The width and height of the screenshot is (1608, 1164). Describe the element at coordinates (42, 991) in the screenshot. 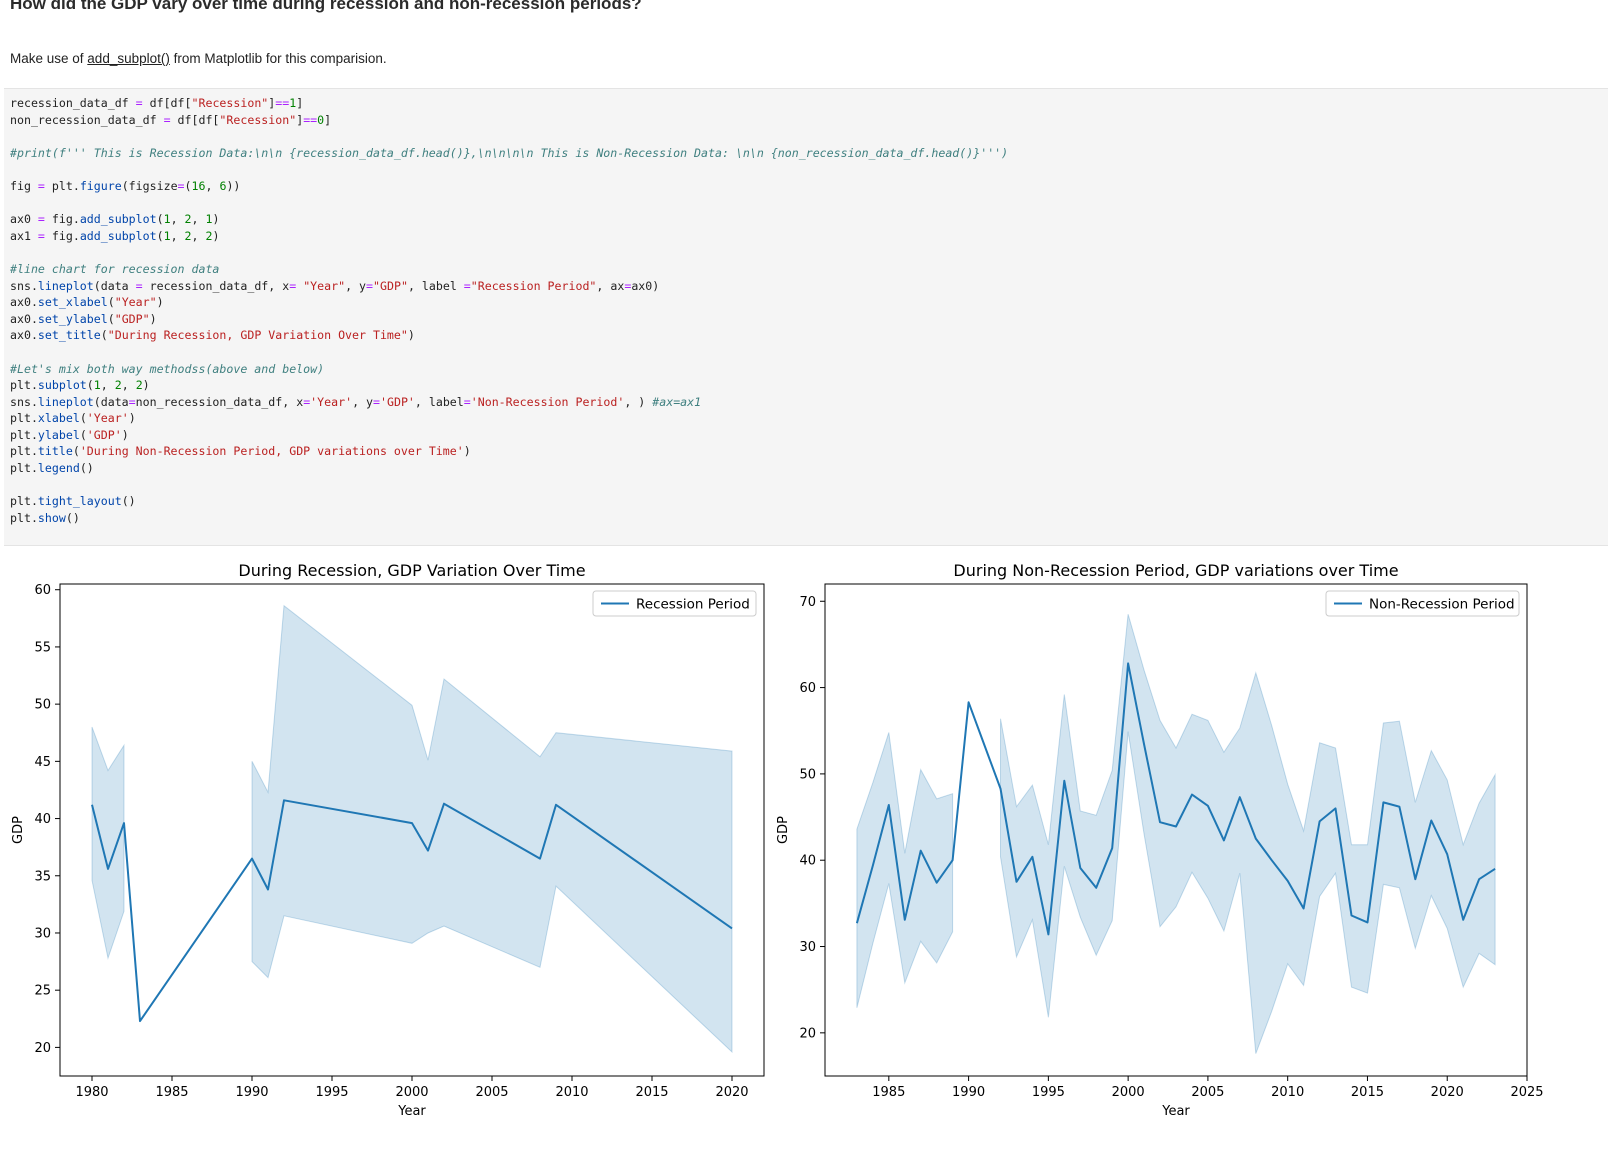

I see `y-tick-label: 25` at that location.